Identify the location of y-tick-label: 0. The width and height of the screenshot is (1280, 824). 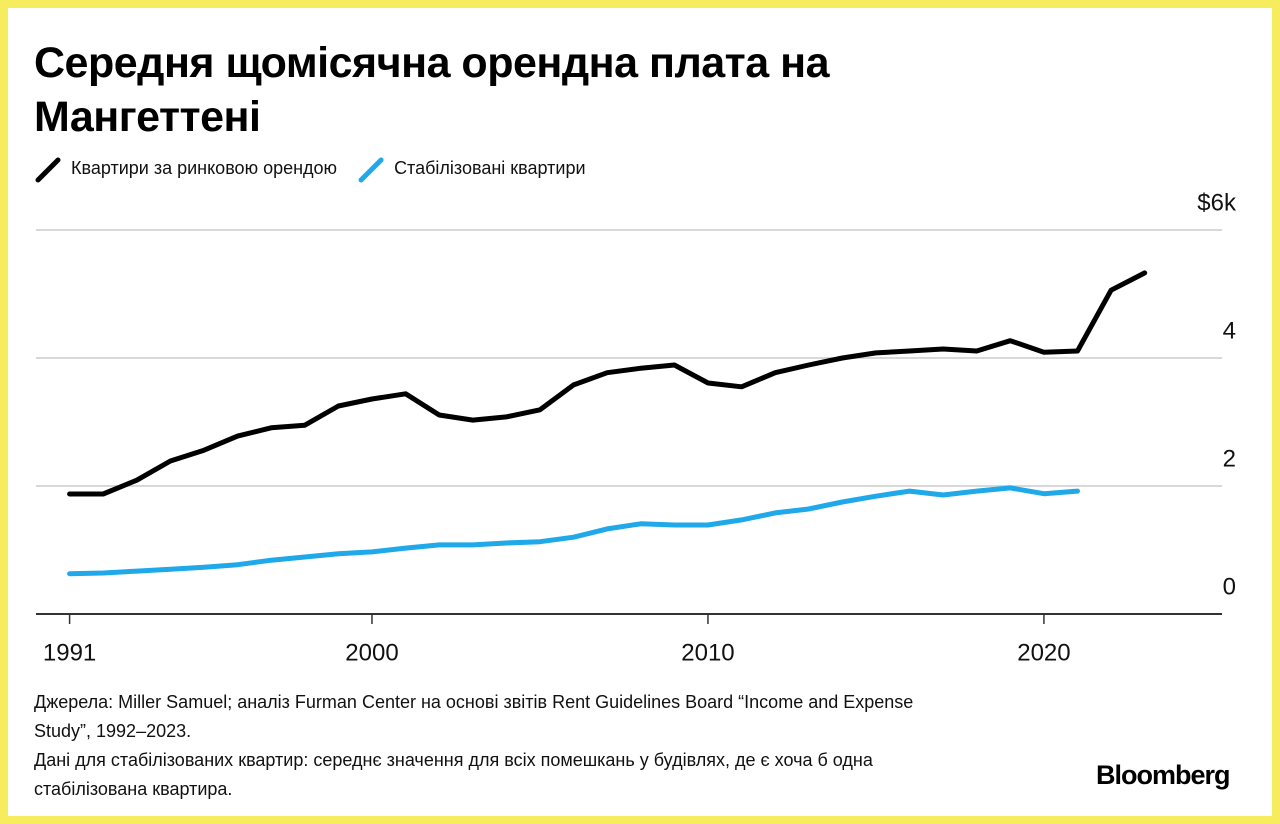
(1229, 586).